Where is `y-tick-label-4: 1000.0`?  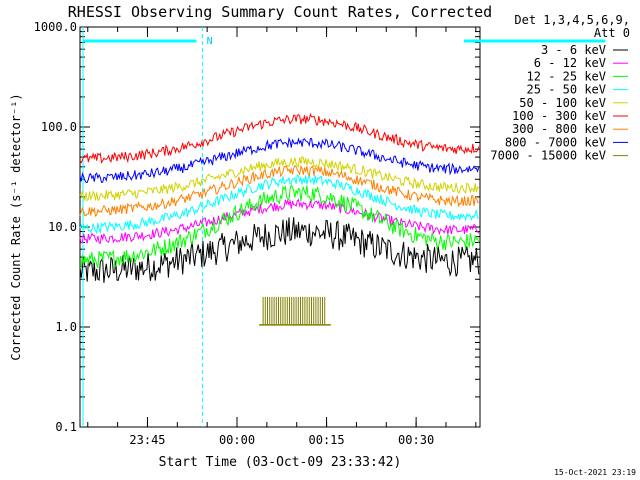 y-tick-label-4: 1000.0 is located at coordinates (55, 27).